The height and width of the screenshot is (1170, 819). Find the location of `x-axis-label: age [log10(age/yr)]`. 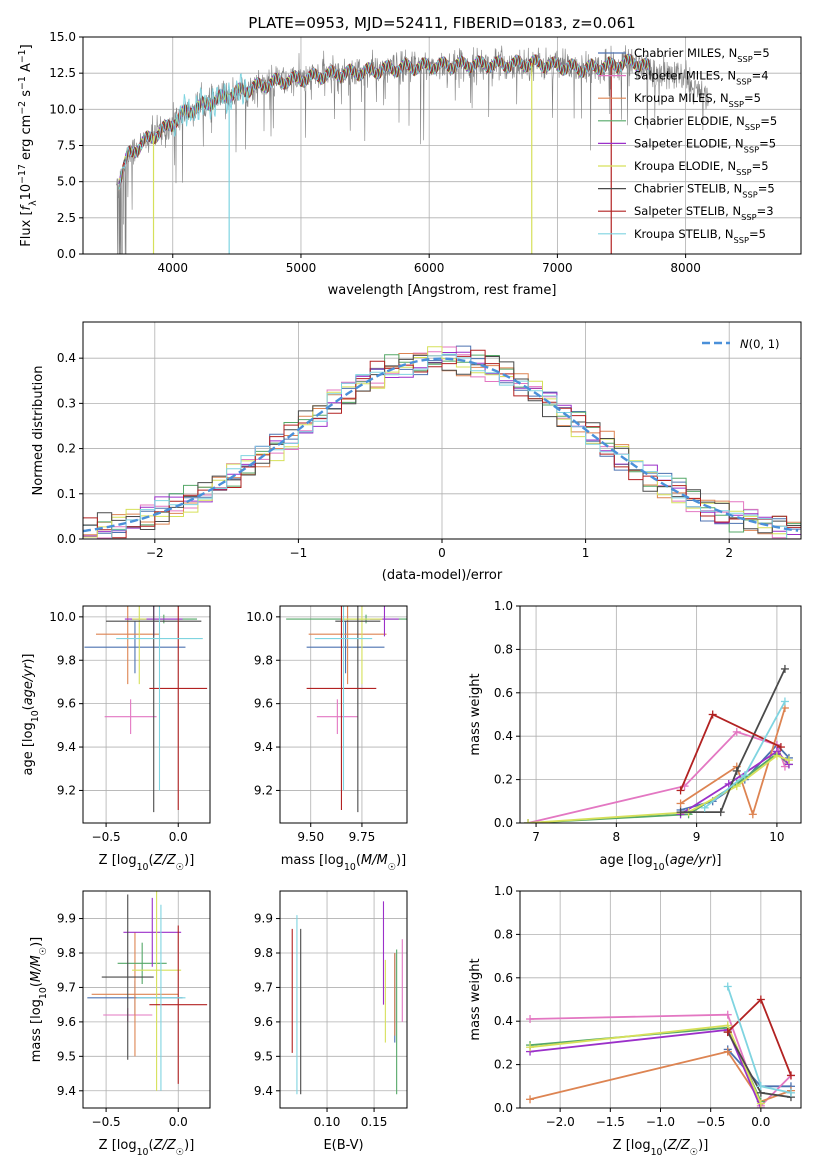

x-axis-label: age [log10(age/yr)] is located at coordinates (660, 863).